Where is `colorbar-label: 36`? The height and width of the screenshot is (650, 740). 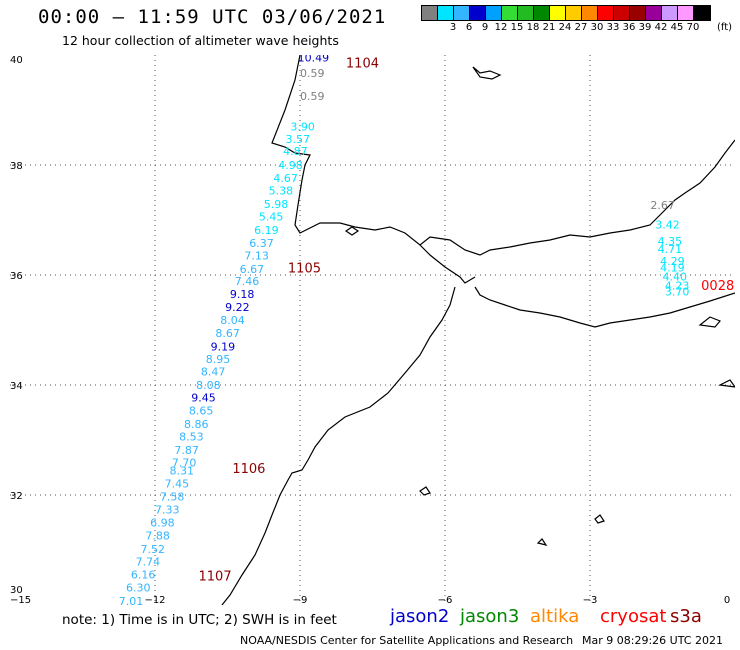
colorbar-label: 36 is located at coordinates (629, 27).